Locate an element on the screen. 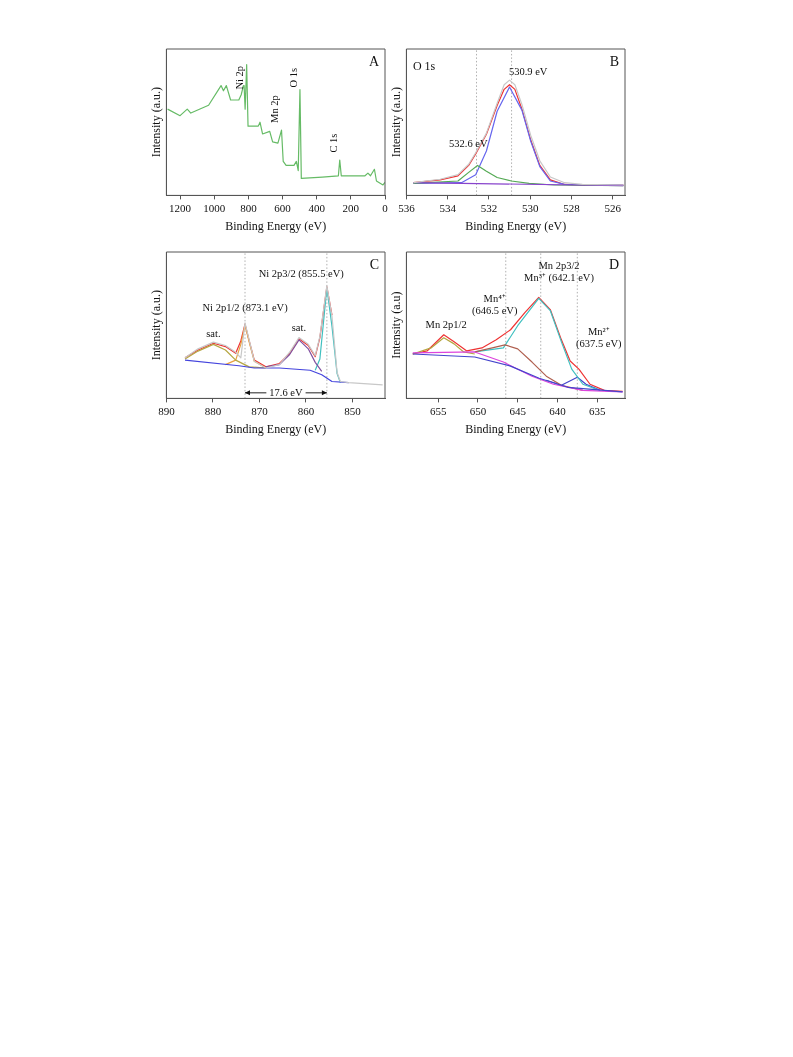  chart-title: A is located at coordinates (374, 61).